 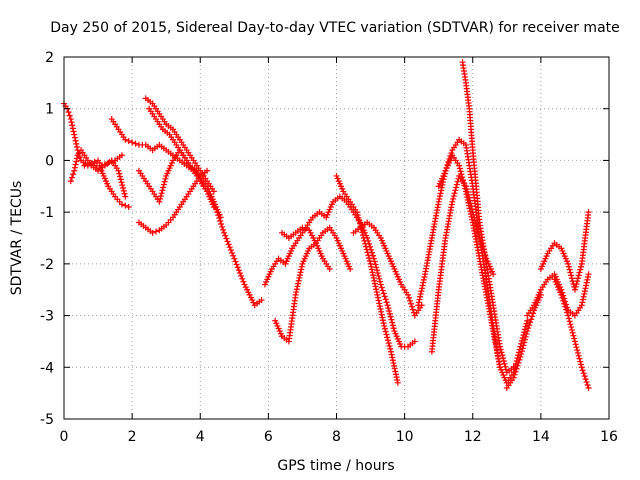 I want to click on x-tick-label: 16, so click(x=609, y=437).